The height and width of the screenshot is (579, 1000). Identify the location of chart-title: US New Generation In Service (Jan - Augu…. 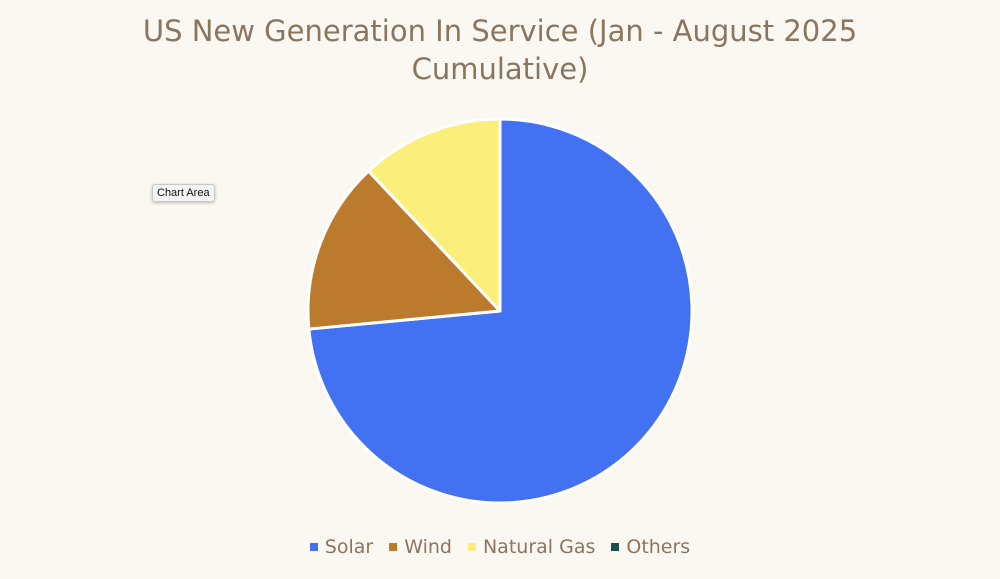
(500, 50).